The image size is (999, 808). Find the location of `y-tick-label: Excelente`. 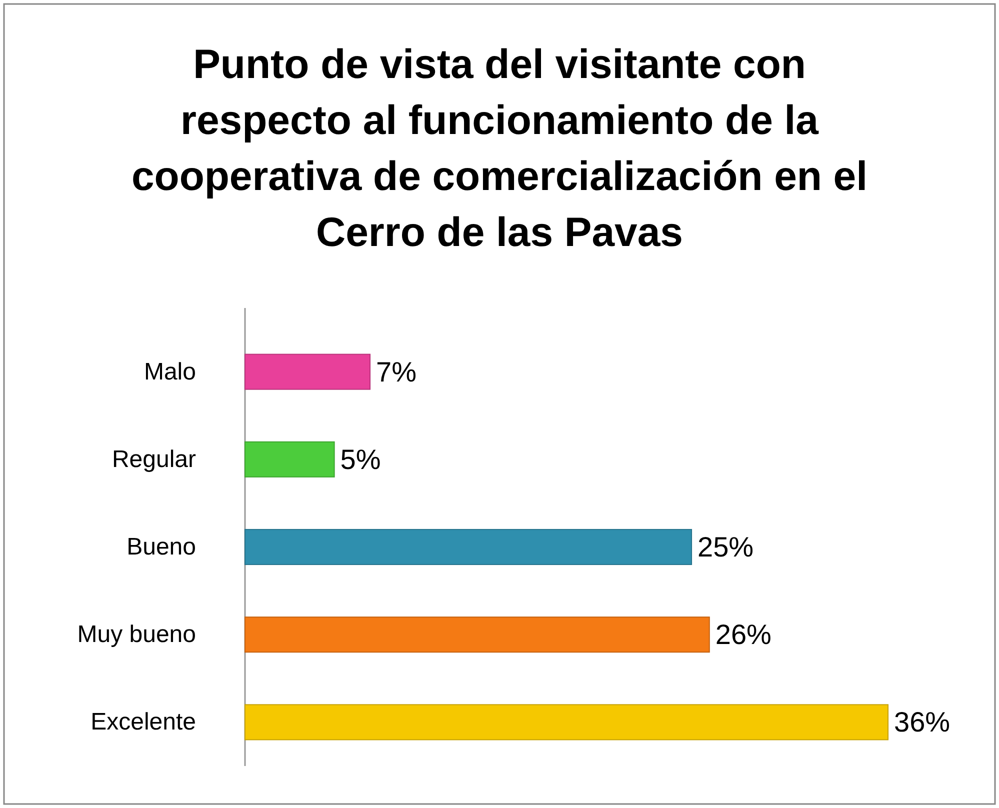

y-tick-label: Excelente is located at coordinates (143, 722).